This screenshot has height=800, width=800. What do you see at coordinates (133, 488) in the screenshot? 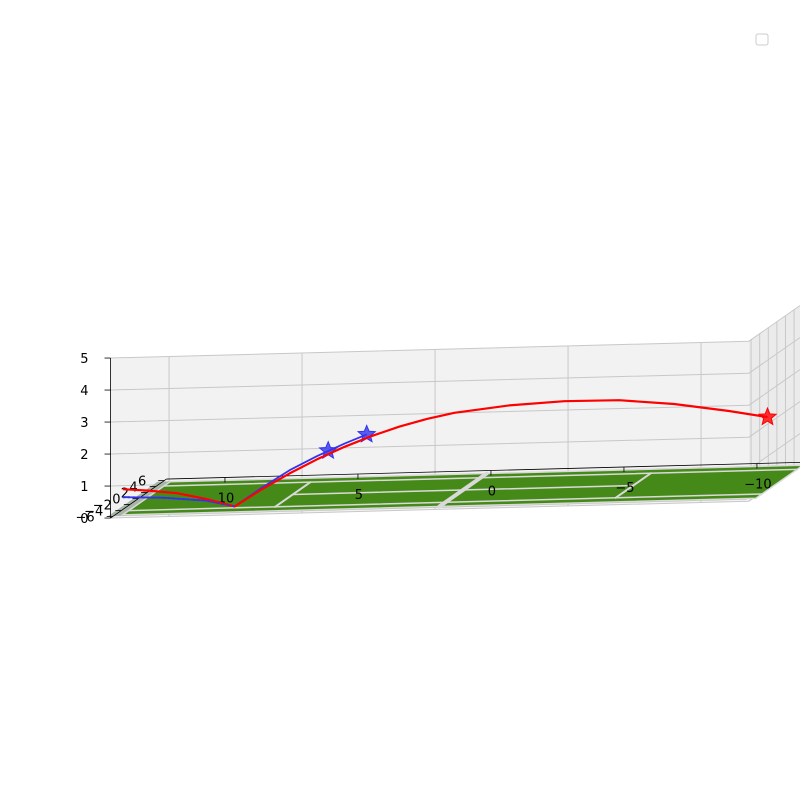
I see `y-tick-label: 4` at bounding box center [133, 488].